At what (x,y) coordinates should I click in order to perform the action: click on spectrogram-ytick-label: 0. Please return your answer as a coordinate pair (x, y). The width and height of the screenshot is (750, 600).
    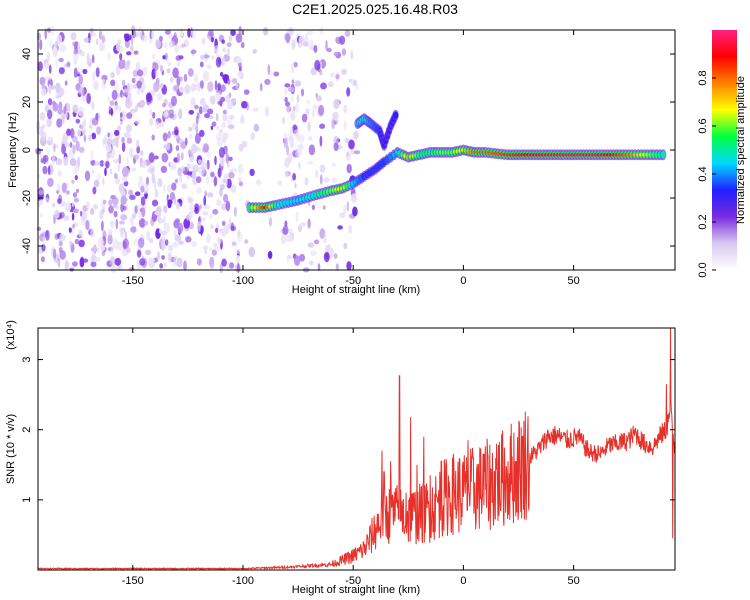
    Looking at the image, I should click on (27, 150).